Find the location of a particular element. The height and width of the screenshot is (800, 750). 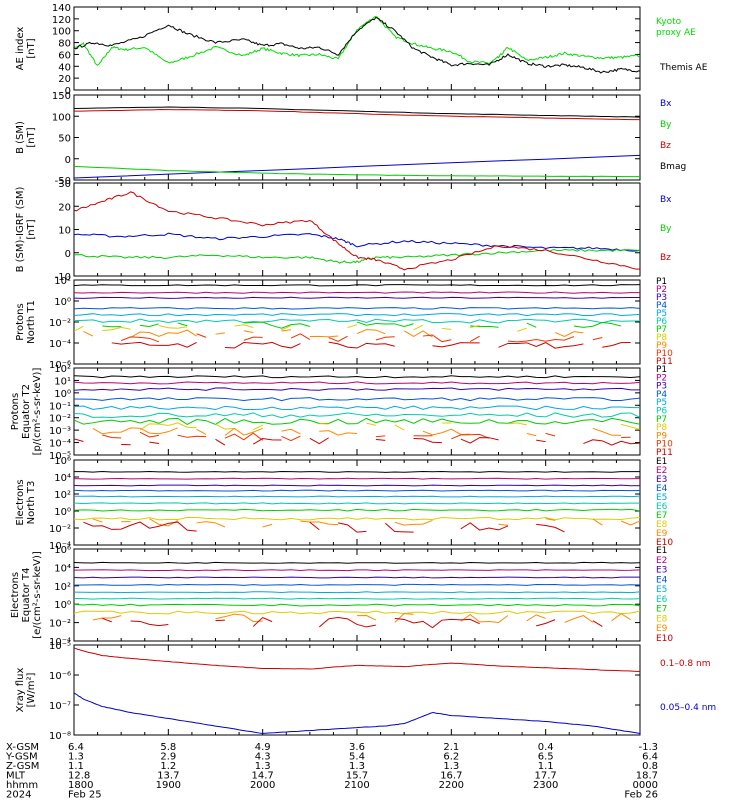

y-tick-label: 10⁰ is located at coordinates (62, 394).